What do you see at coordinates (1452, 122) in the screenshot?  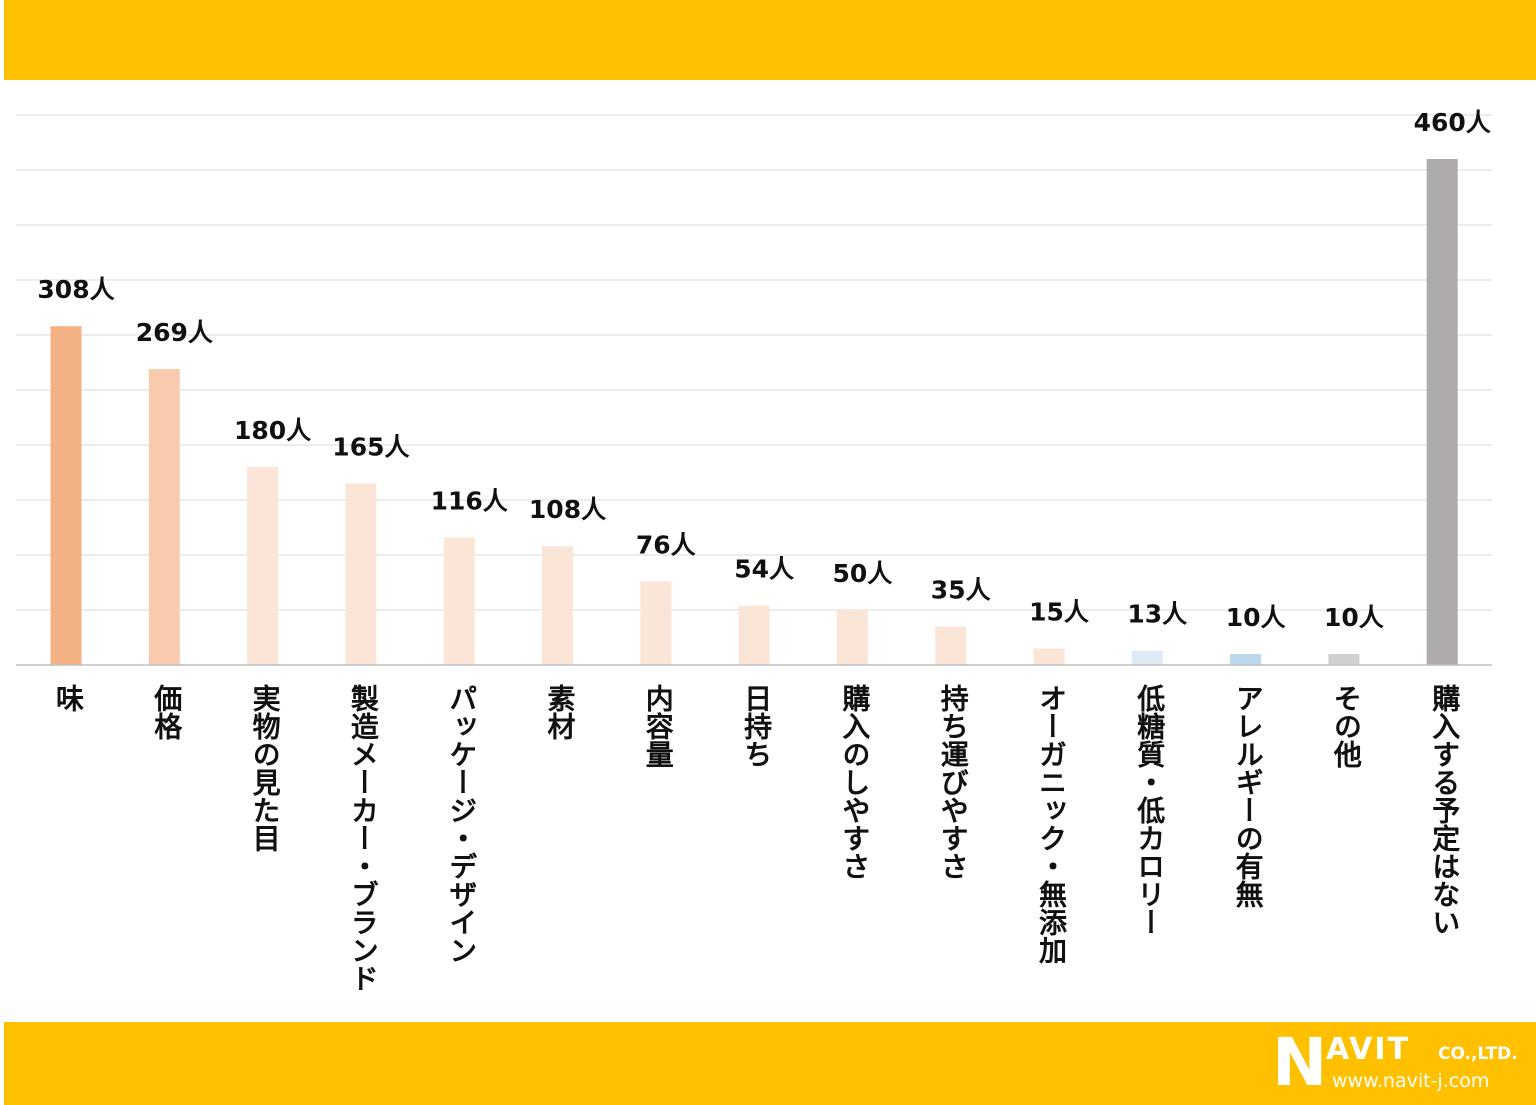 I see `value-label: 460人` at bounding box center [1452, 122].